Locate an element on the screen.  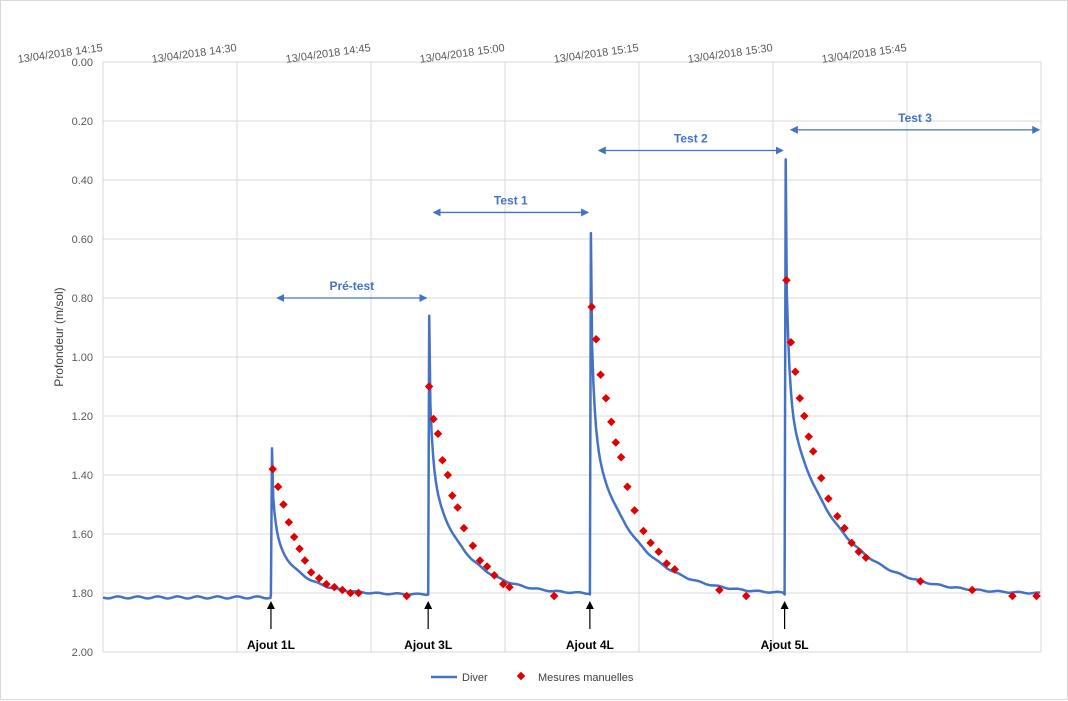
test-label: Pré-test is located at coordinates (351, 286).